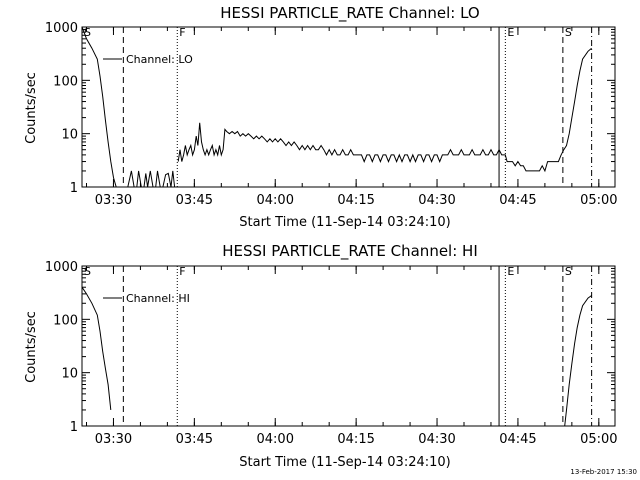  I want to click on legend: Channel: LO, so click(148, 59).